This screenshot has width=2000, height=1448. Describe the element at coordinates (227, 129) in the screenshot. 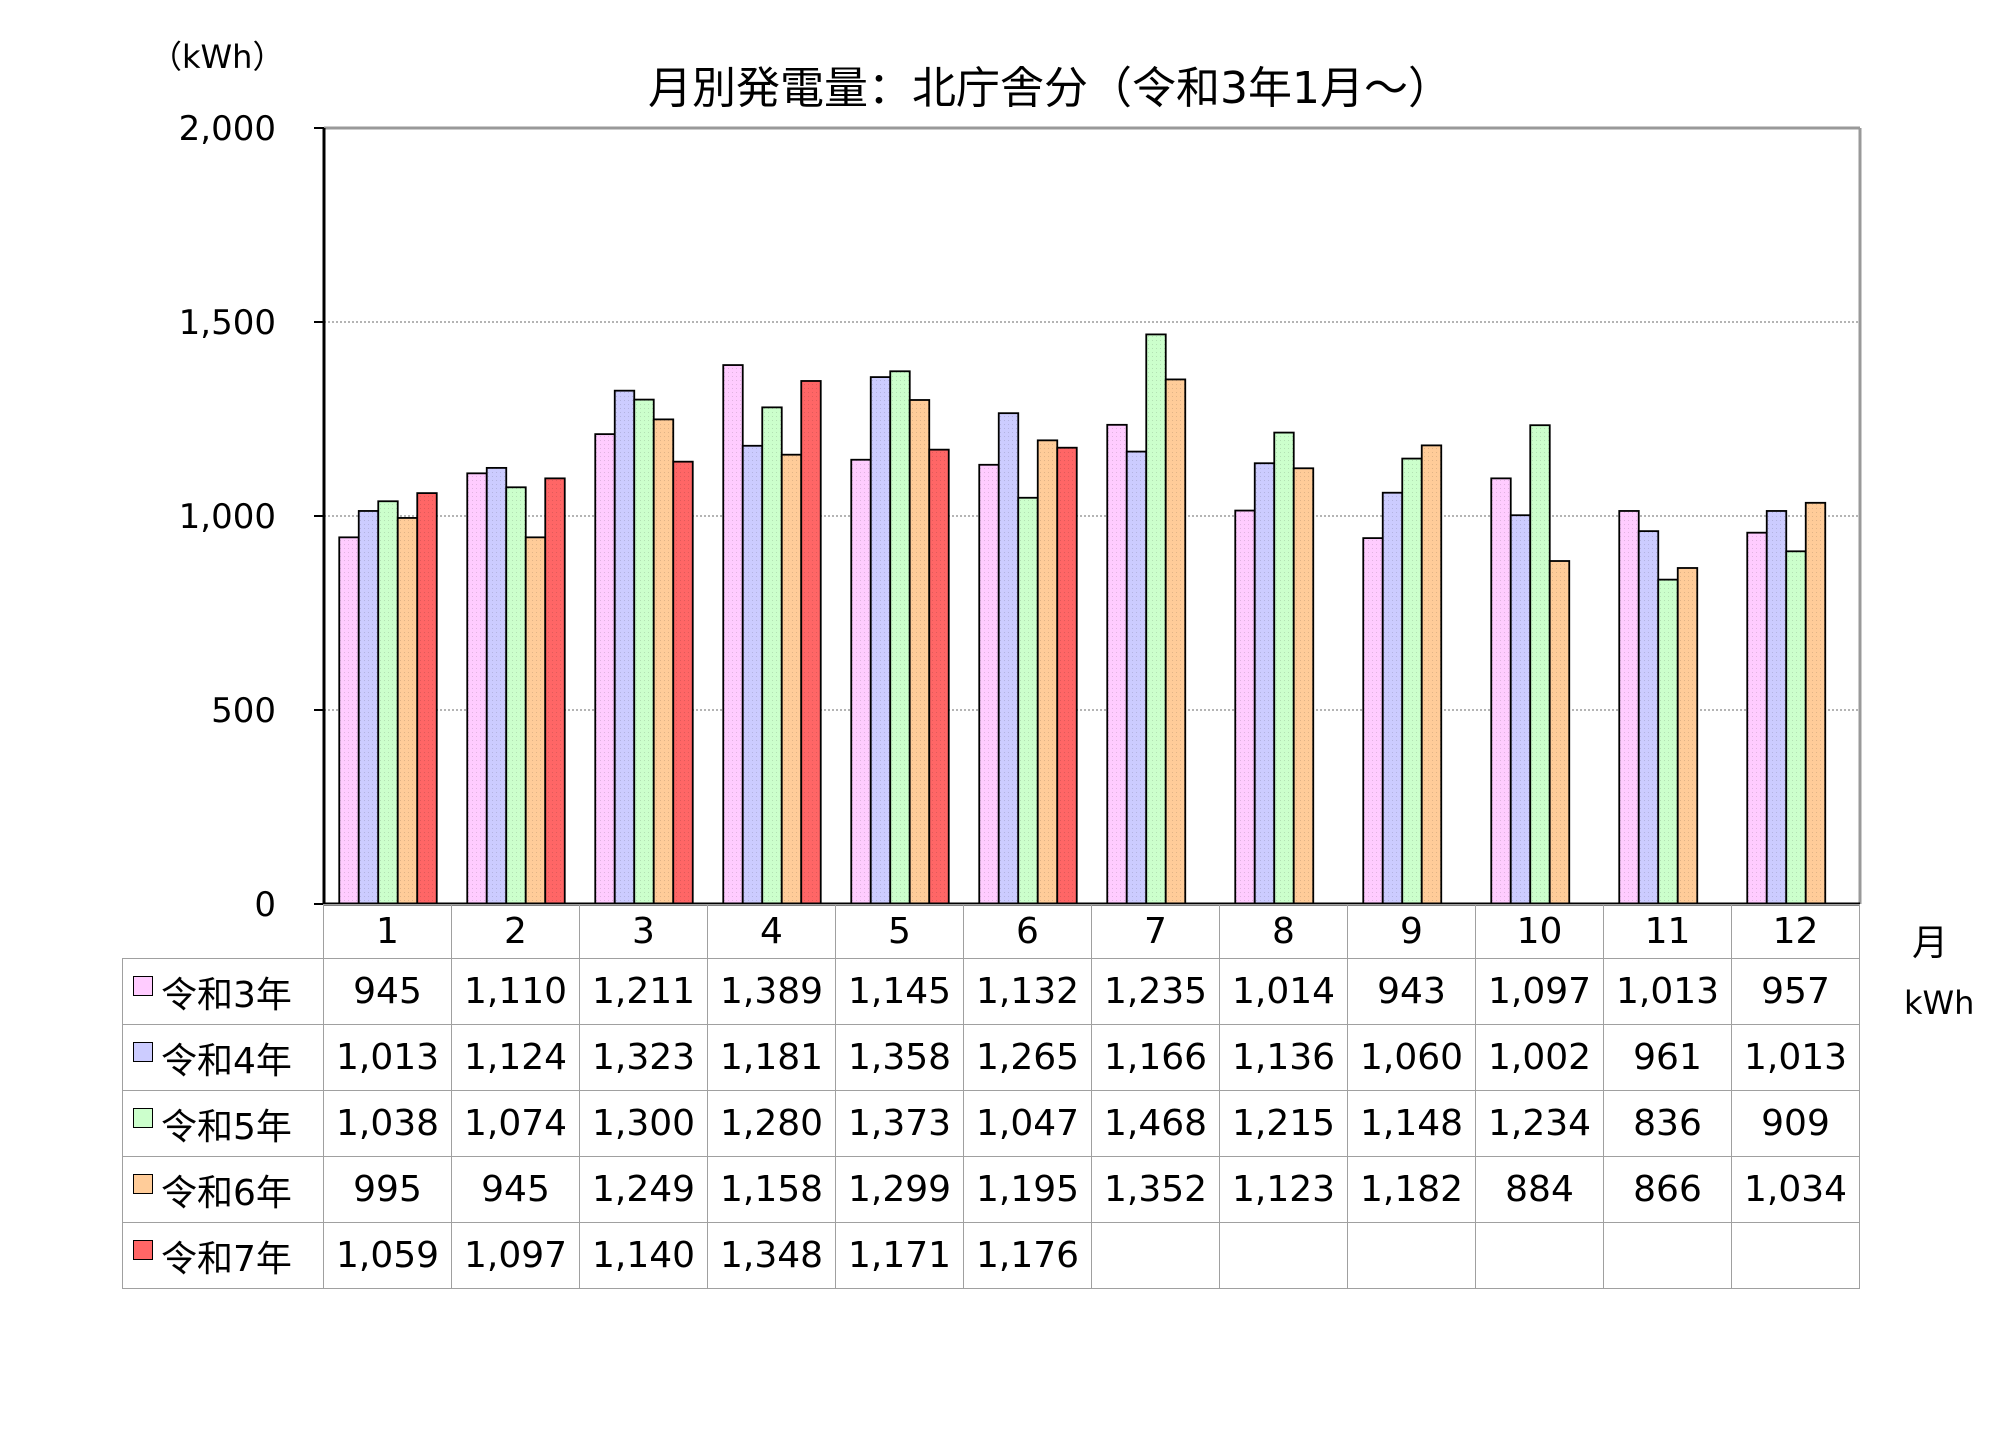

I see `y-tick-label: 2,000` at that location.